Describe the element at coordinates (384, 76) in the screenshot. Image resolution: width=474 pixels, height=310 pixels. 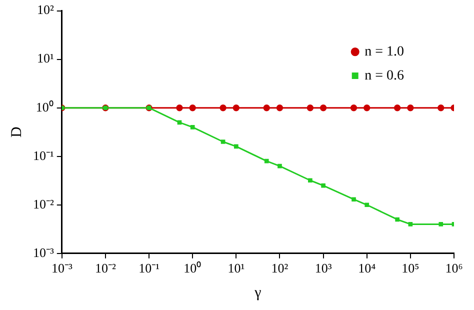
I see `legend-label: n = 0.6` at that location.